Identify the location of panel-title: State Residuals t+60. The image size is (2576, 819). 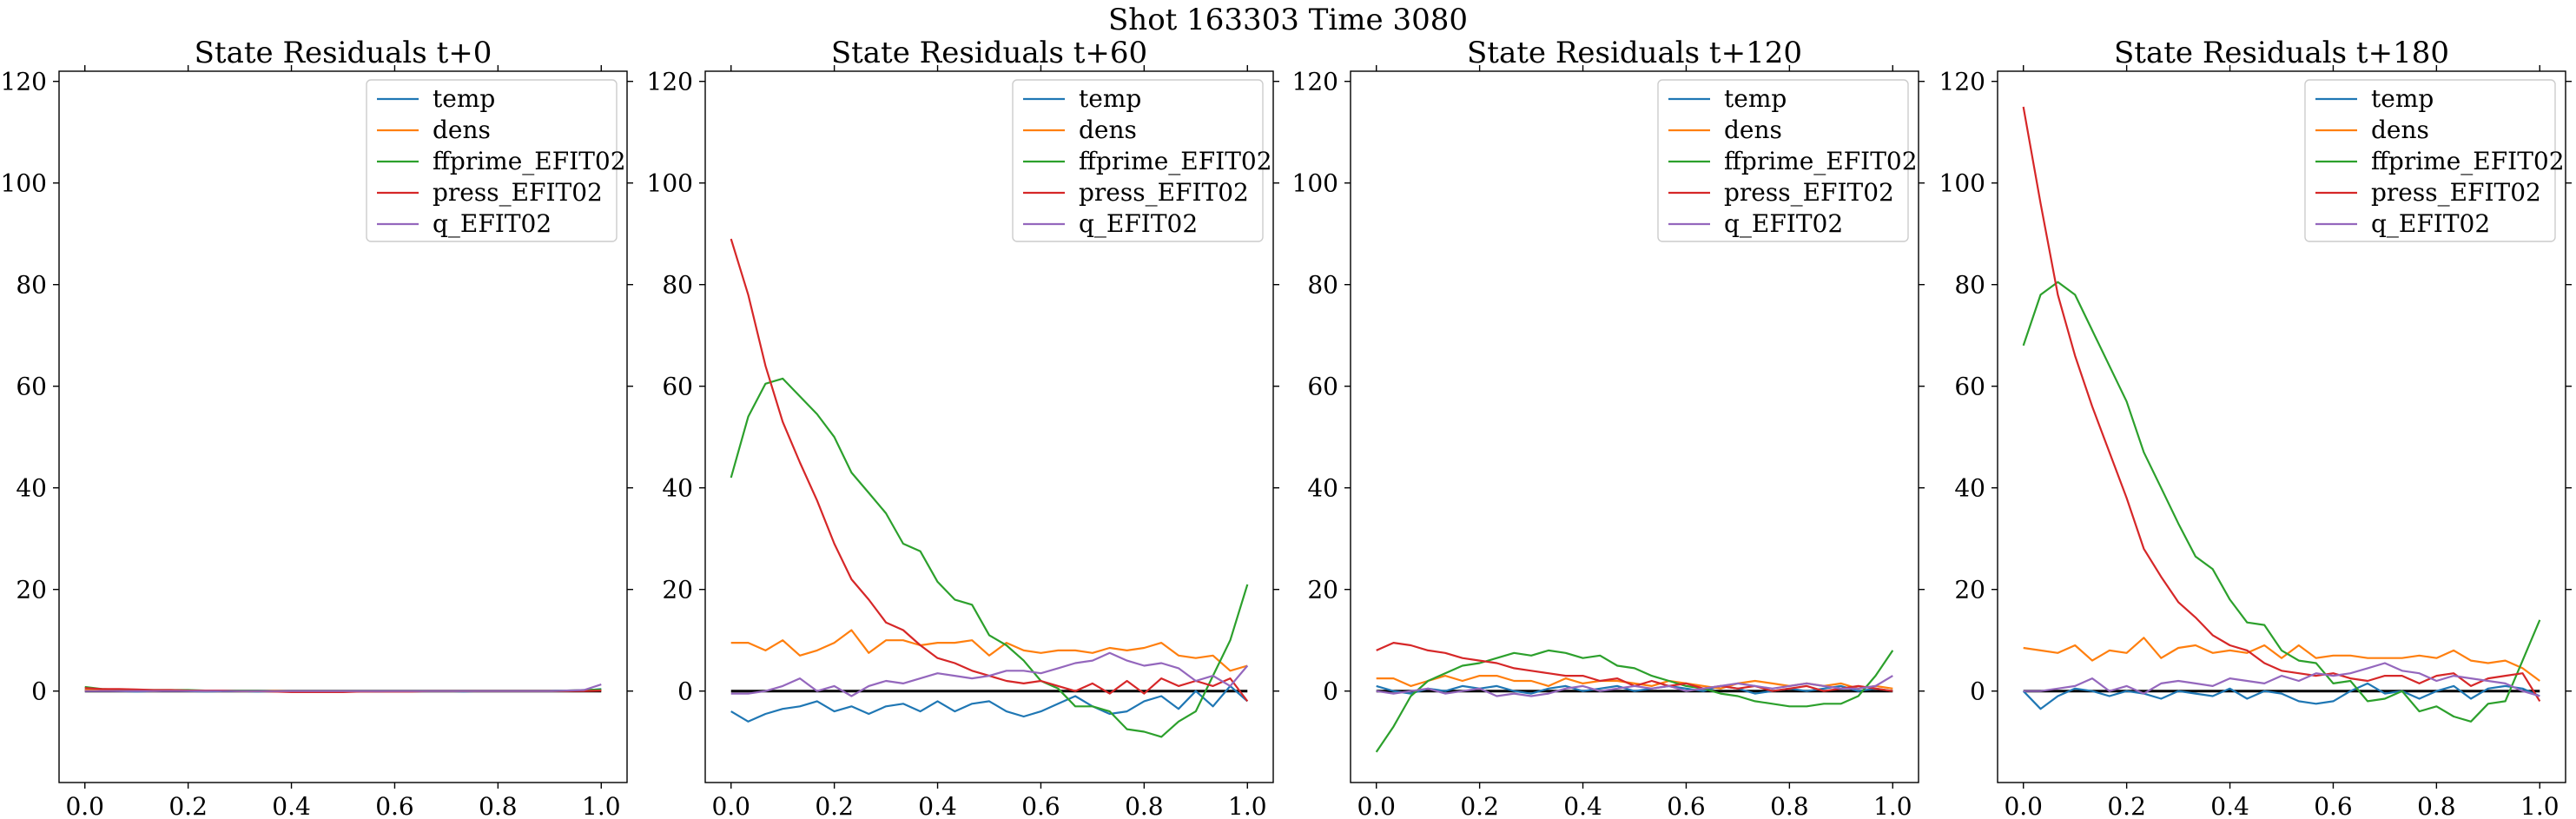
(989, 53).